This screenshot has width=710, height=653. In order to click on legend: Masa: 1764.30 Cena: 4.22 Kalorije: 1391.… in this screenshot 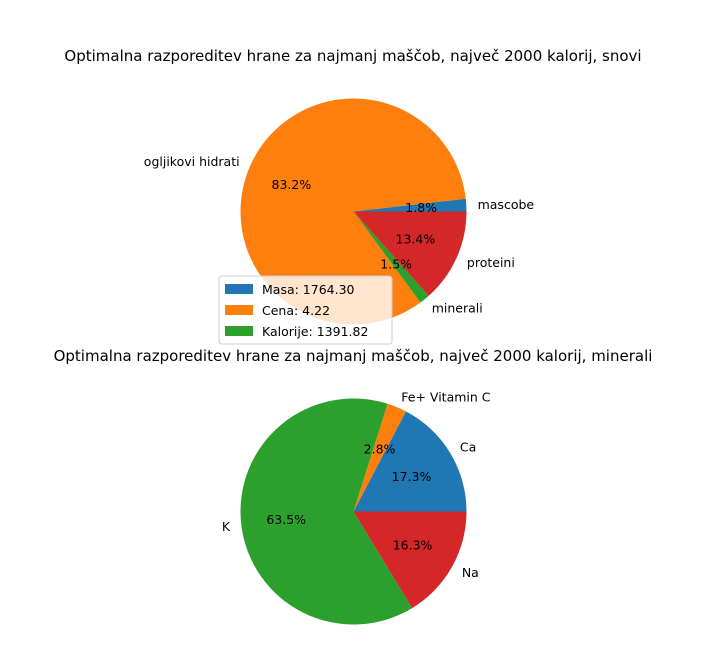, I will do `click(305, 310)`.